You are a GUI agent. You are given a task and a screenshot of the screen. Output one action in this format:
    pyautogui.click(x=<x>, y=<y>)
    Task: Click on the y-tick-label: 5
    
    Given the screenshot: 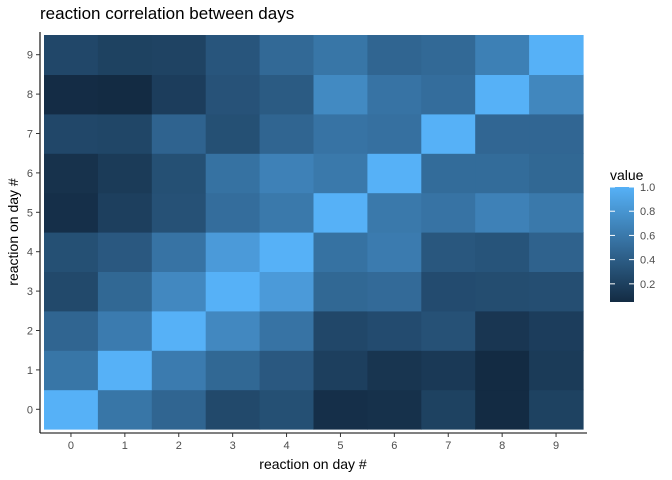 What is the action you would take?
    pyautogui.click(x=30, y=213)
    